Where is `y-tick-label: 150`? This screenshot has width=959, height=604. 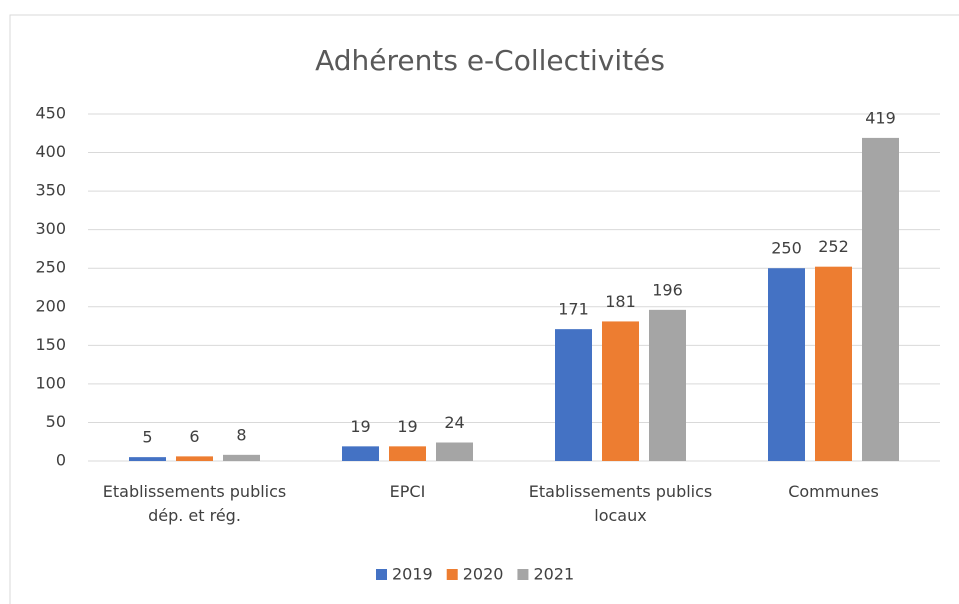 y-tick-label: 150 is located at coordinates (50, 344).